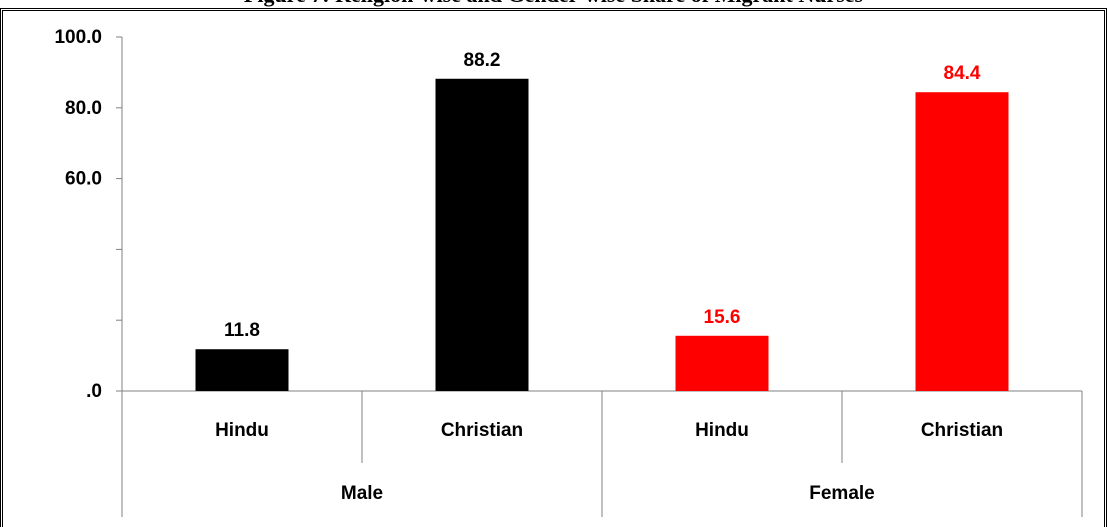 The image size is (1107, 527). I want to click on y-tick-label: 80.0, so click(83, 108).